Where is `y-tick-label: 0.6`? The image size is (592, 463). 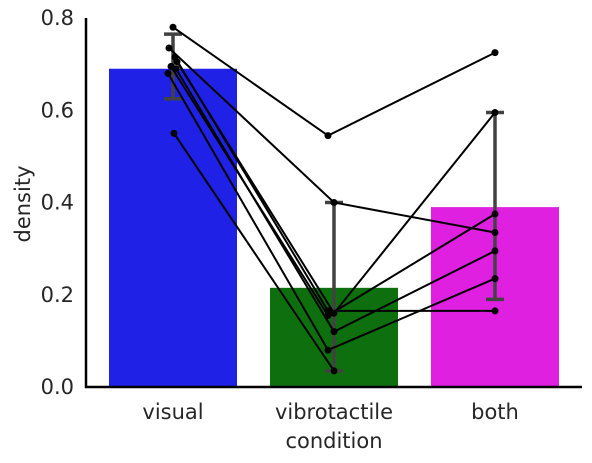 y-tick-label: 0.6 is located at coordinates (57, 110).